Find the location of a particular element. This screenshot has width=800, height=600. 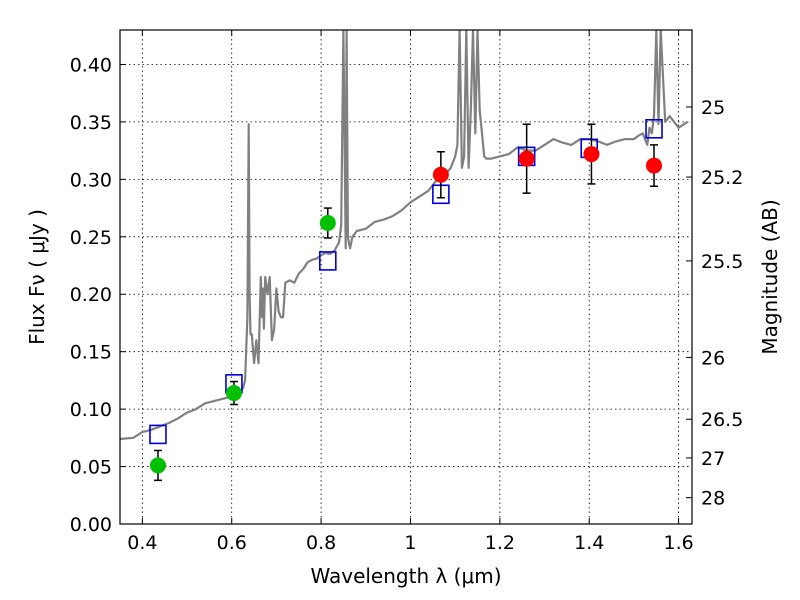

y-tick-label: 0.10 is located at coordinates (91, 410).